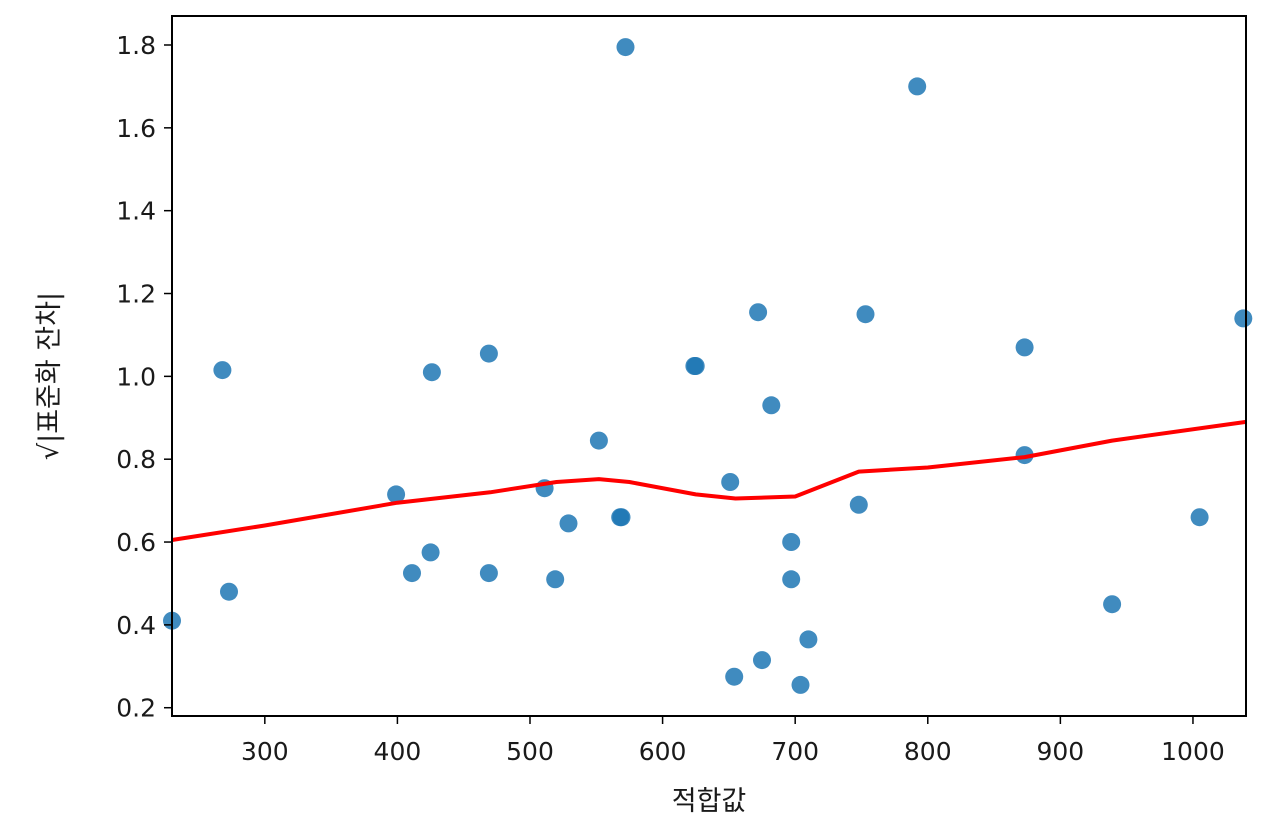 The height and width of the screenshot is (837, 1264). Describe the element at coordinates (663, 751) in the screenshot. I see `x-tick-label: 600` at that location.